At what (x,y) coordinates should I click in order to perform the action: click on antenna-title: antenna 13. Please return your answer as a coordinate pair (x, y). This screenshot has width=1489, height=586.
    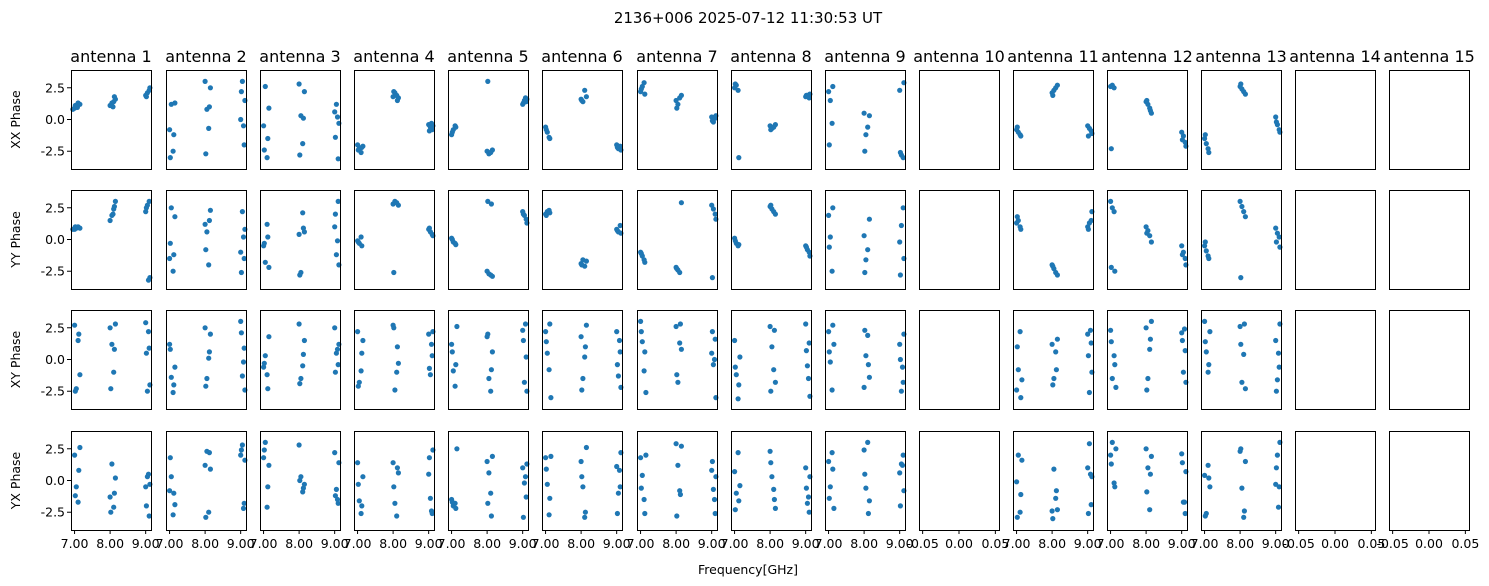
    Looking at the image, I should click on (1241, 56).